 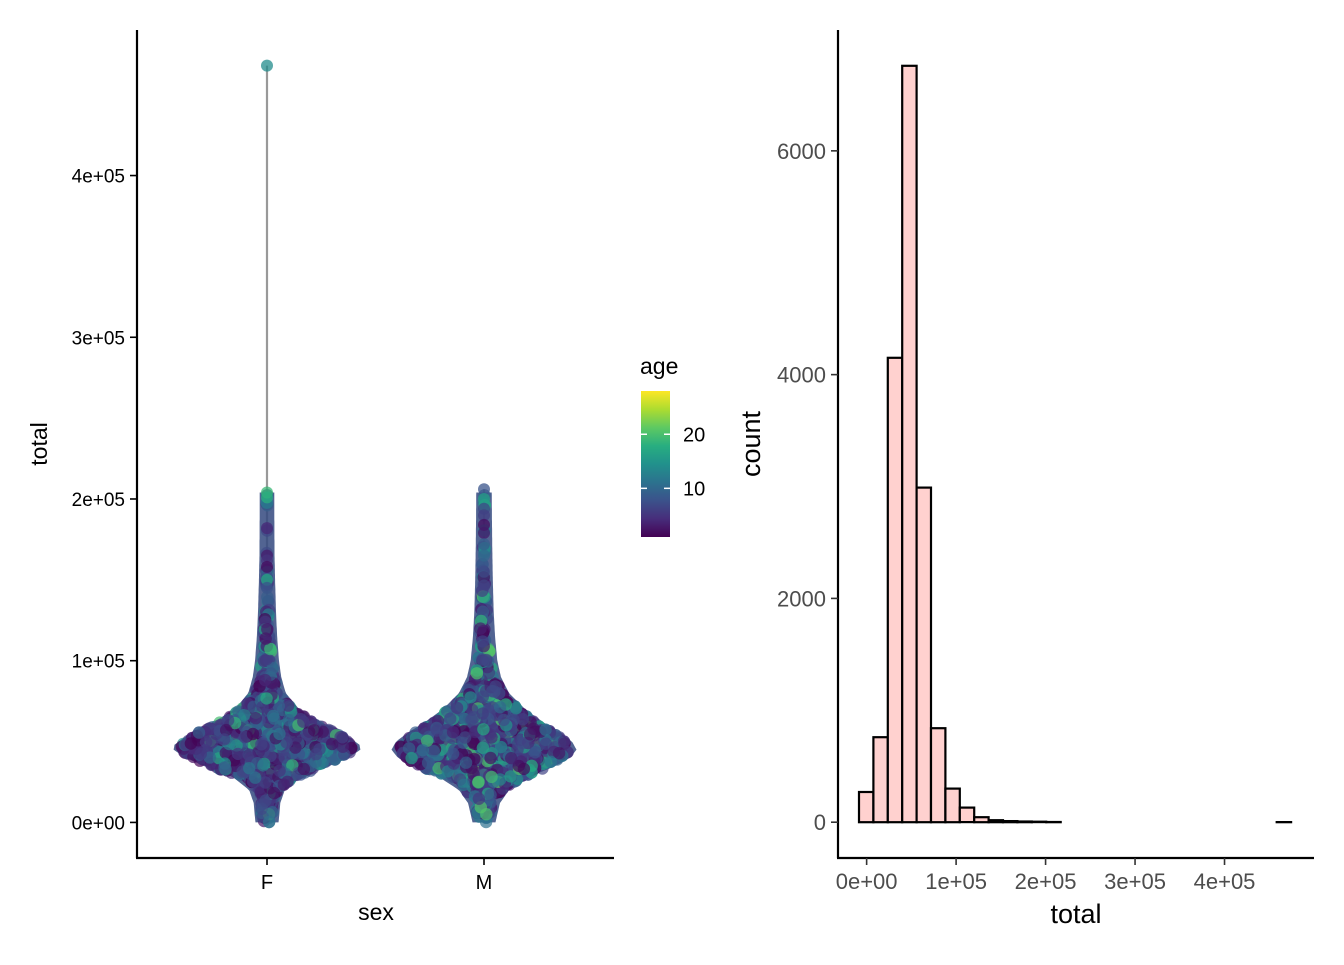 What do you see at coordinates (801, 375) in the screenshot?
I see `hist-y-tick-label: 4000` at bounding box center [801, 375].